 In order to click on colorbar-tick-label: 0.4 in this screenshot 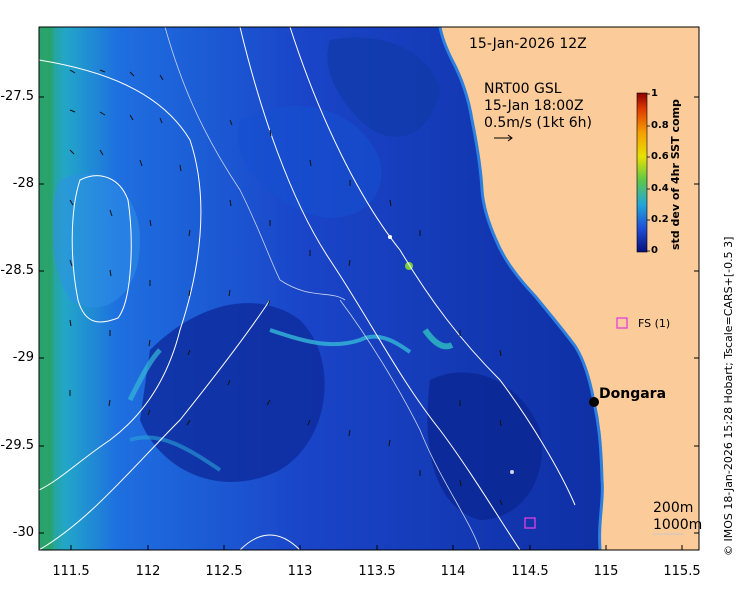, I will do `click(660, 188)`.